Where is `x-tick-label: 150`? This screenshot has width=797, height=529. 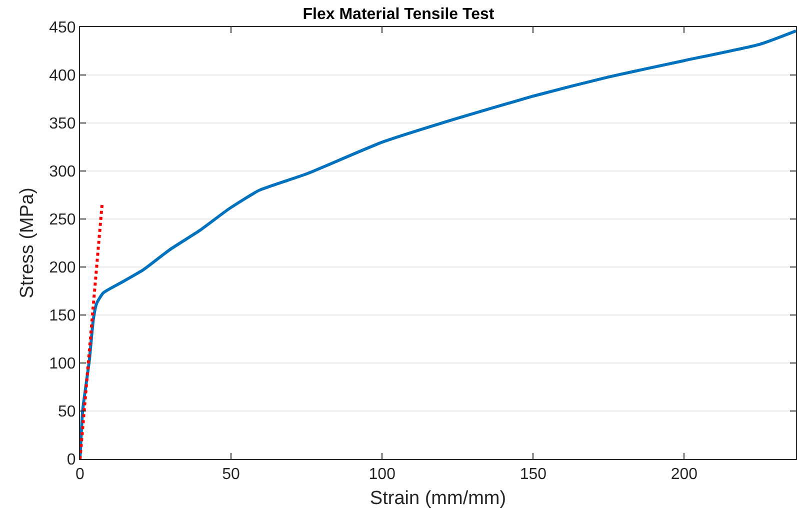
x-tick-label: 150 is located at coordinates (533, 475).